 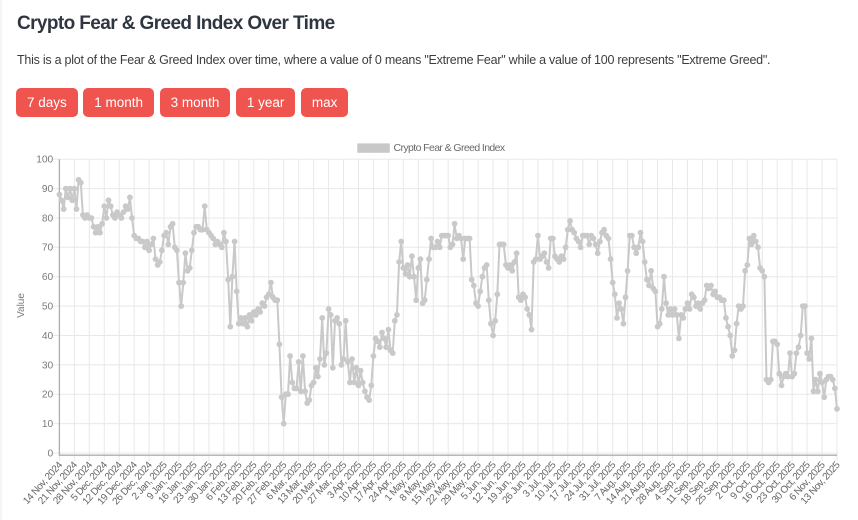 What do you see at coordinates (48, 424) in the screenshot?
I see `svg-text: 10` at bounding box center [48, 424].